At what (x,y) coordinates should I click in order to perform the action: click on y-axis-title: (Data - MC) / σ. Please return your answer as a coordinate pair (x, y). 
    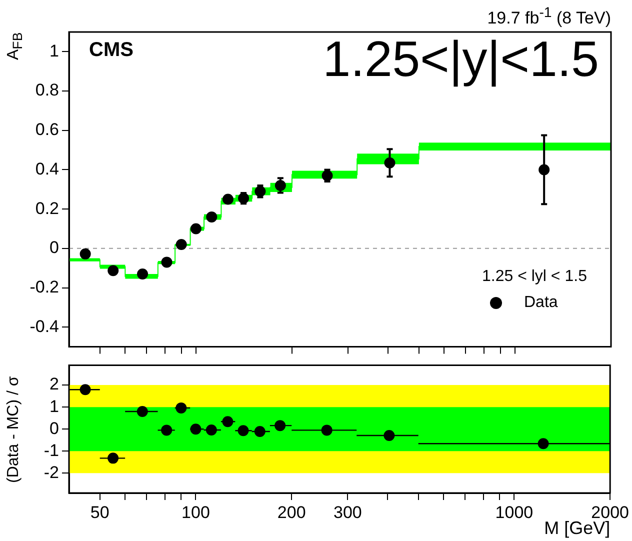
    Looking at the image, I should click on (13, 429).